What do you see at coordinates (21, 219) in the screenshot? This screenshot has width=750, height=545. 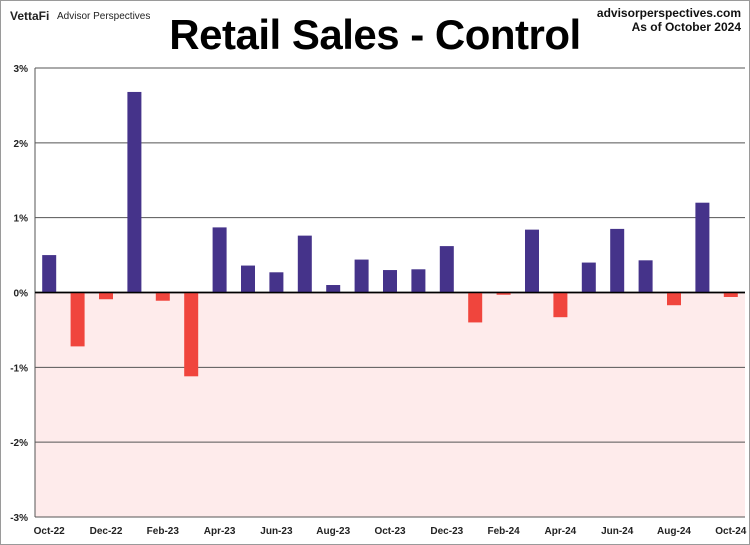 I see `y-tick-label: 1%` at bounding box center [21, 219].